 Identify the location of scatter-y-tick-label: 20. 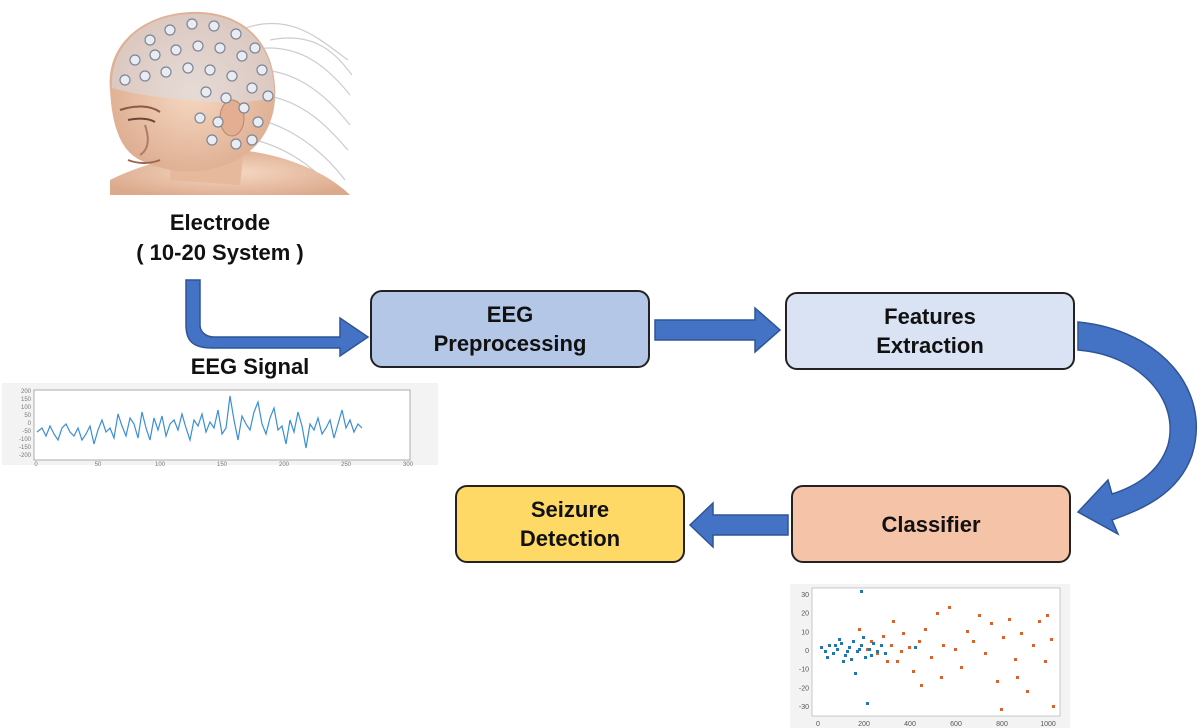
(805, 614).